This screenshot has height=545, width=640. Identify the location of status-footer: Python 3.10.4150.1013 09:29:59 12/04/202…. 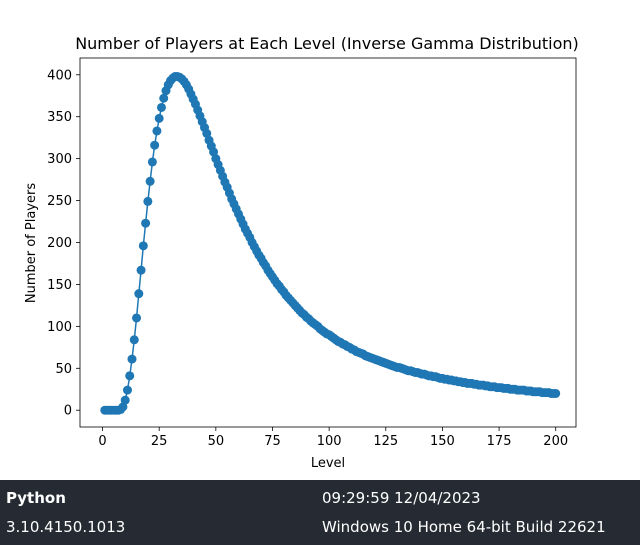
(320, 512).